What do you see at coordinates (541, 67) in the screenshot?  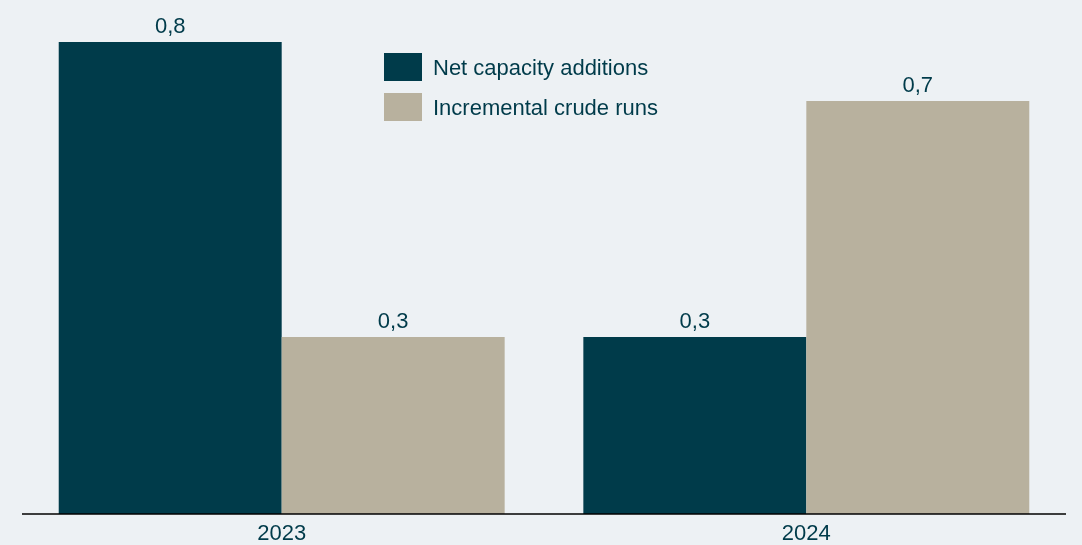 I see `legend-label: Net capacity additions` at bounding box center [541, 67].